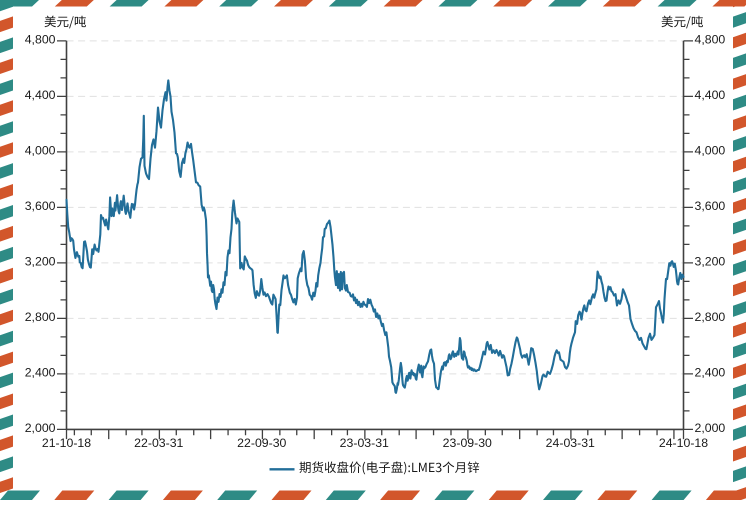  Describe the element at coordinates (364, 443) in the screenshot. I see `svg-text: 23-03-31` at that location.